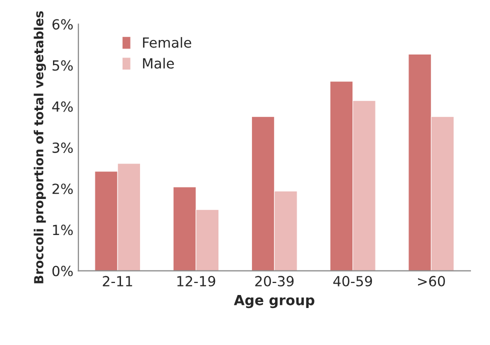 This screenshot has height=345, width=490. Describe the element at coordinates (62, 24) in the screenshot. I see `y-tick-label: 6%` at that location.